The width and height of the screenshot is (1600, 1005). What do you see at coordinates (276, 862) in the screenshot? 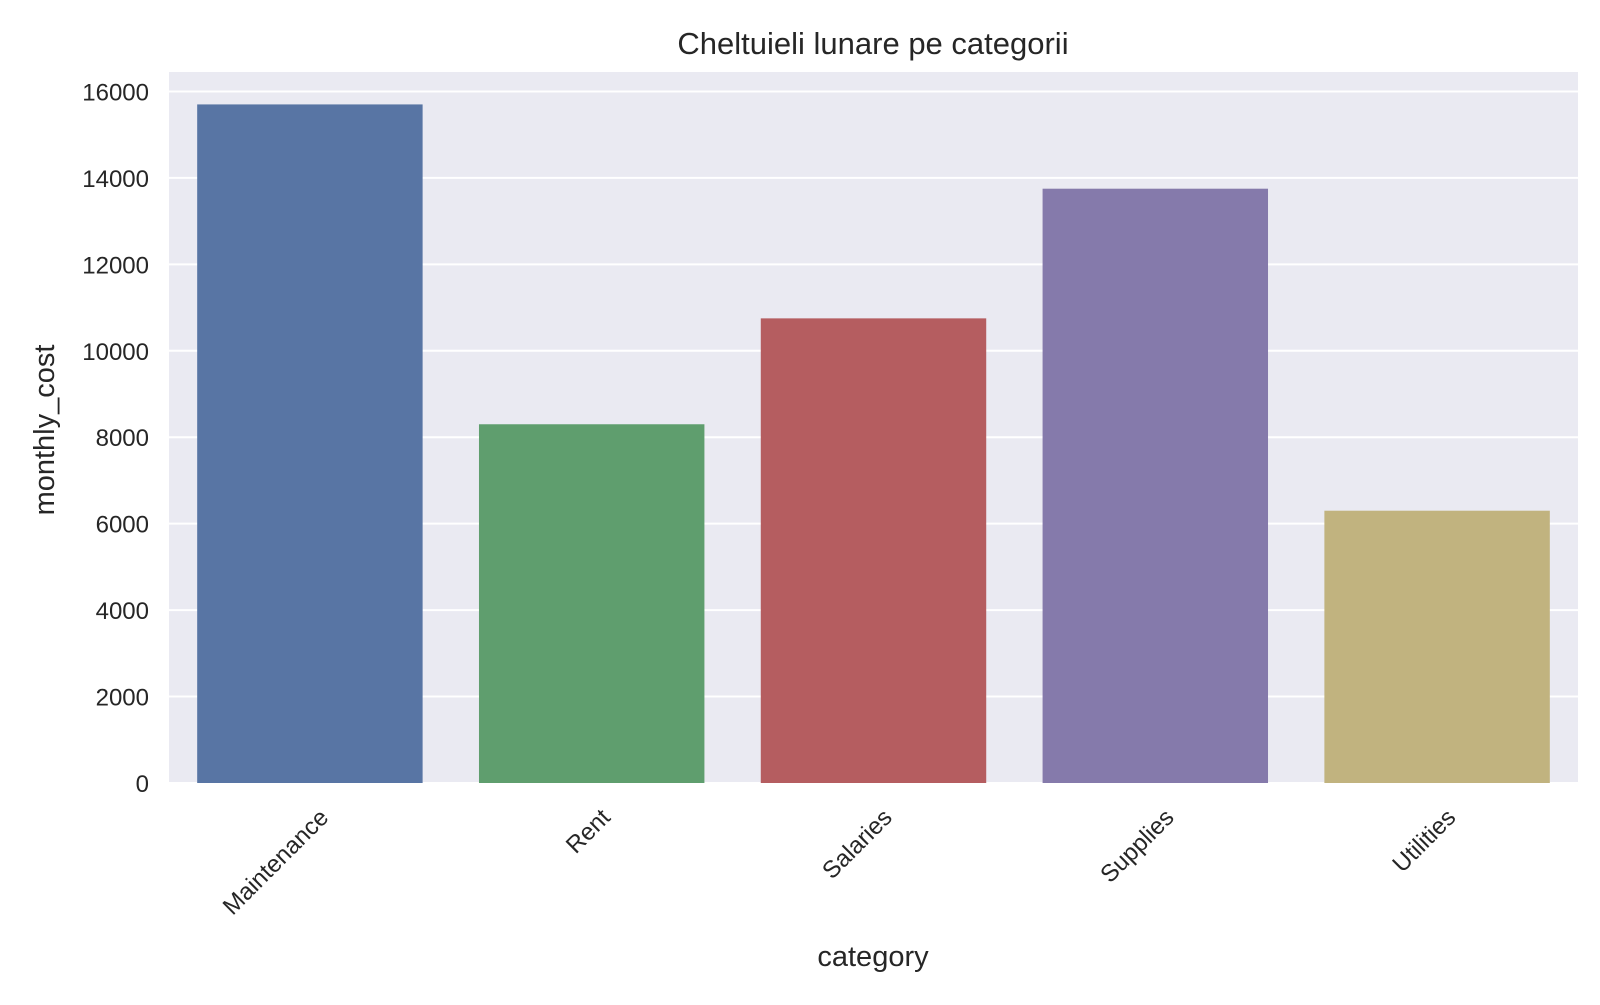
I see `x-tick-label: Maintenance` at bounding box center [276, 862].